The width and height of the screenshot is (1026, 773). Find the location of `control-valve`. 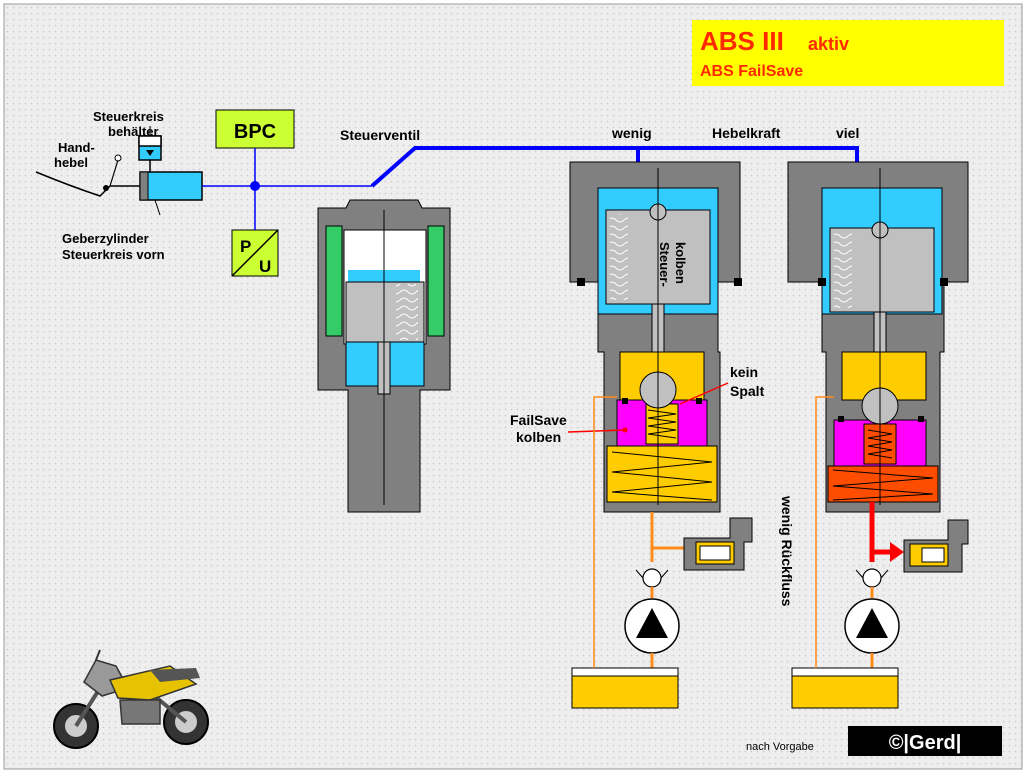

control-valve is located at coordinates (384, 356).